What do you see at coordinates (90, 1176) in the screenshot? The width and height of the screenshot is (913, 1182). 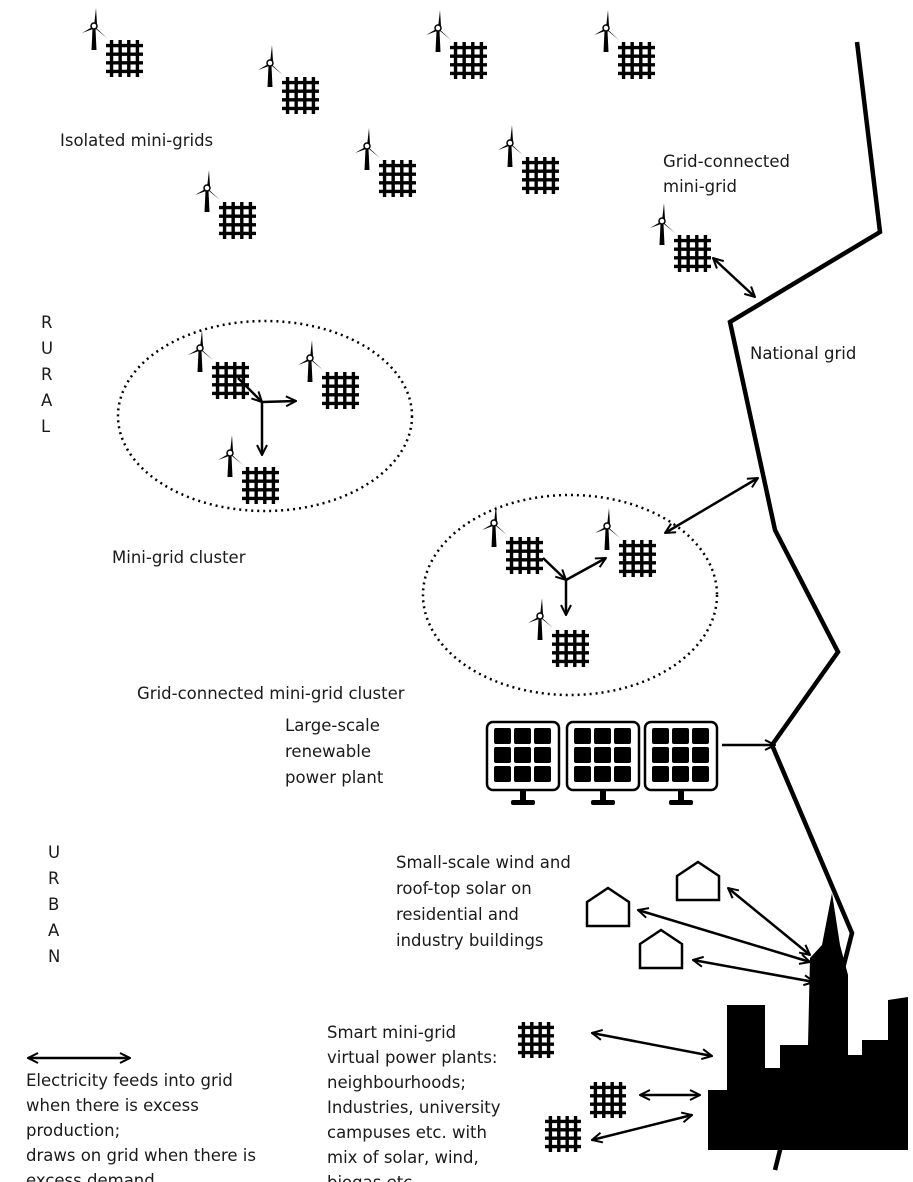 I see `legend-text: excess demand` at bounding box center [90, 1176].